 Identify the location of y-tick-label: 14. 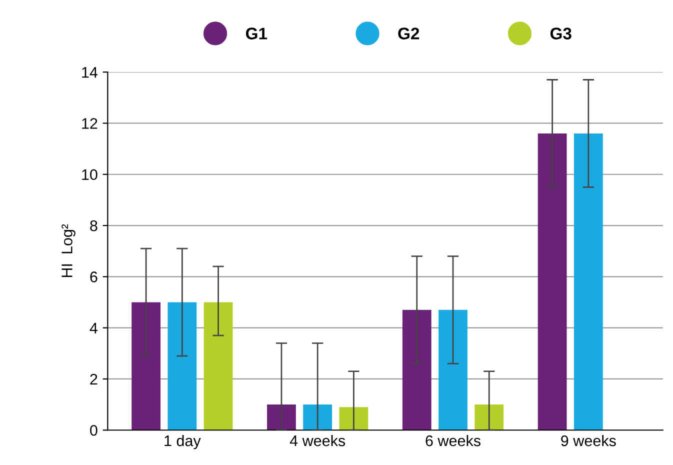
(90, 72).